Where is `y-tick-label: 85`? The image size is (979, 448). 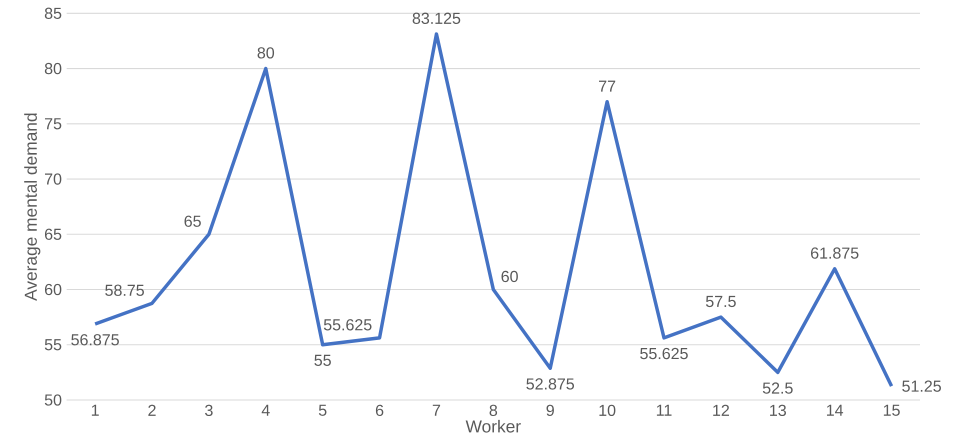 y-tick-label: 85 is located at coordinates (53, 13).